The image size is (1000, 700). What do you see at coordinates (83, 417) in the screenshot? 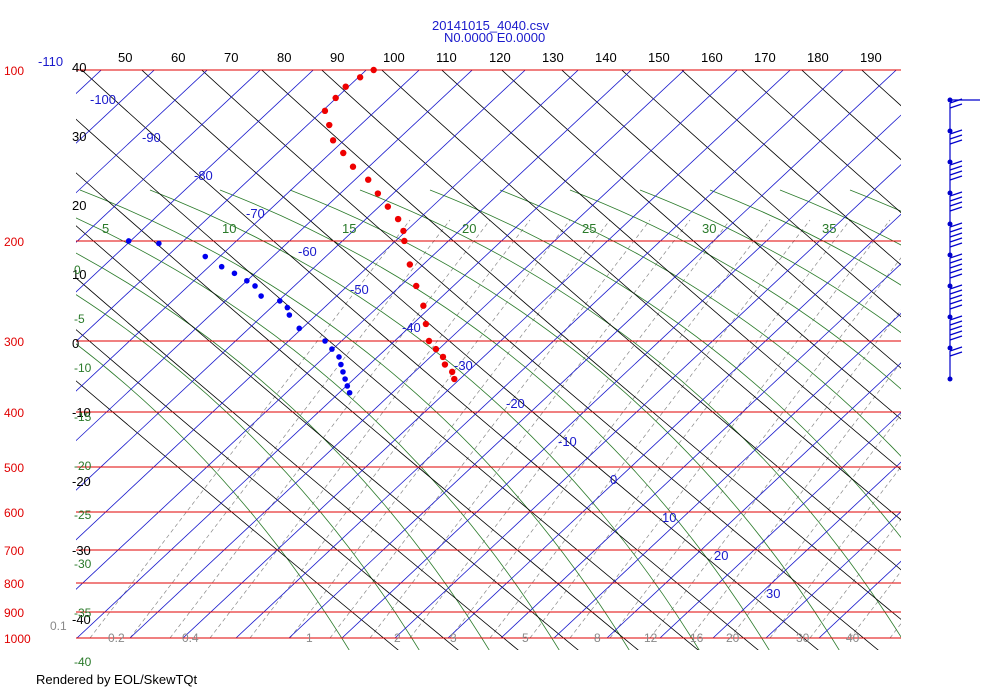
I see `theta-e-label: -15` at bounding box center [83, 417].